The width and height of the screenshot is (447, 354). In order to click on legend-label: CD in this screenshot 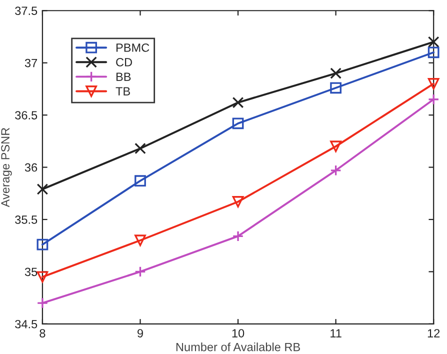, I will do `click(124, 62)`.